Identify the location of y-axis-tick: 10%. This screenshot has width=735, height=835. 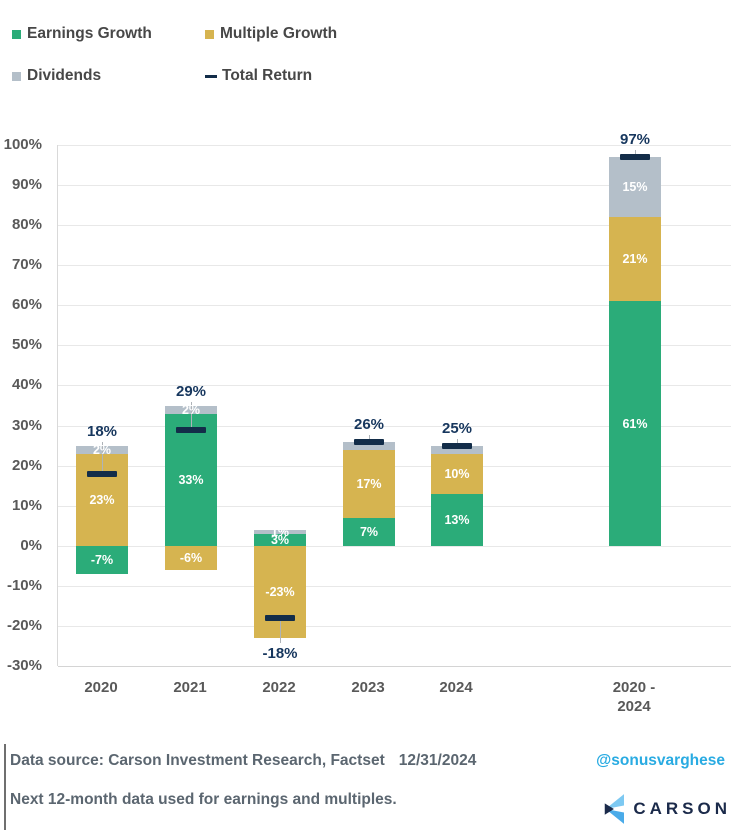
(26, 505).